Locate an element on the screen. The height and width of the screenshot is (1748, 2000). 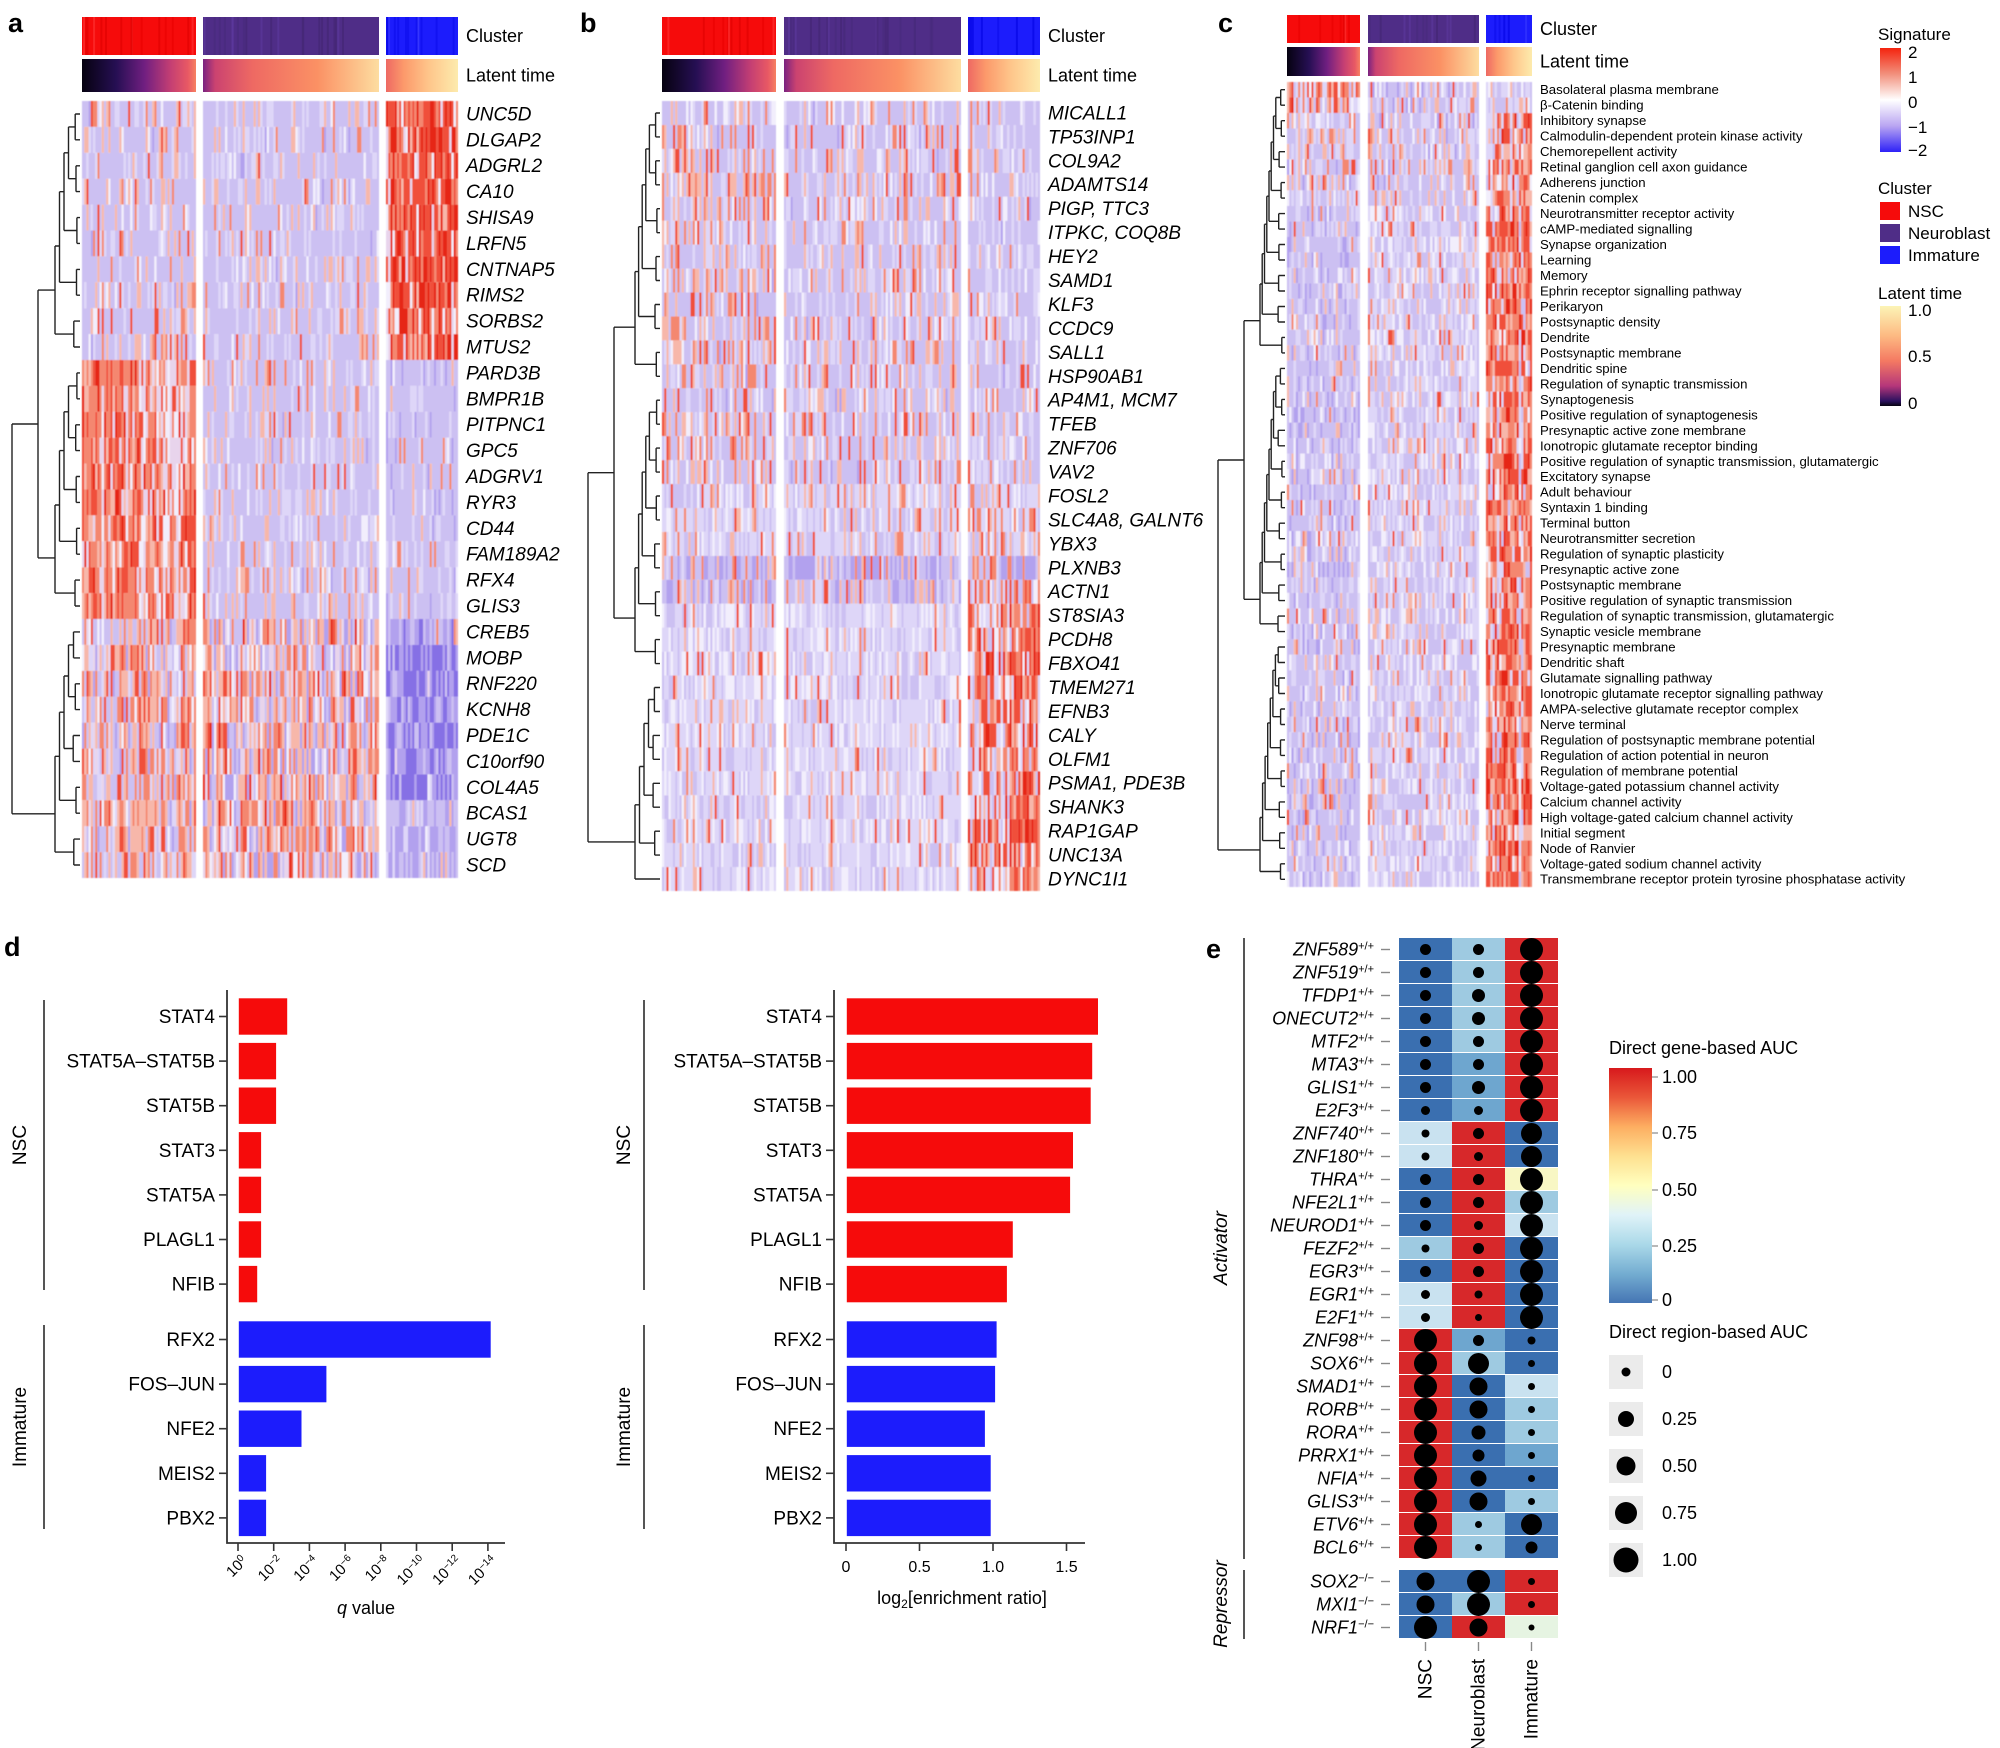
svg-text: Latent time is located at coordinates (510, 76).